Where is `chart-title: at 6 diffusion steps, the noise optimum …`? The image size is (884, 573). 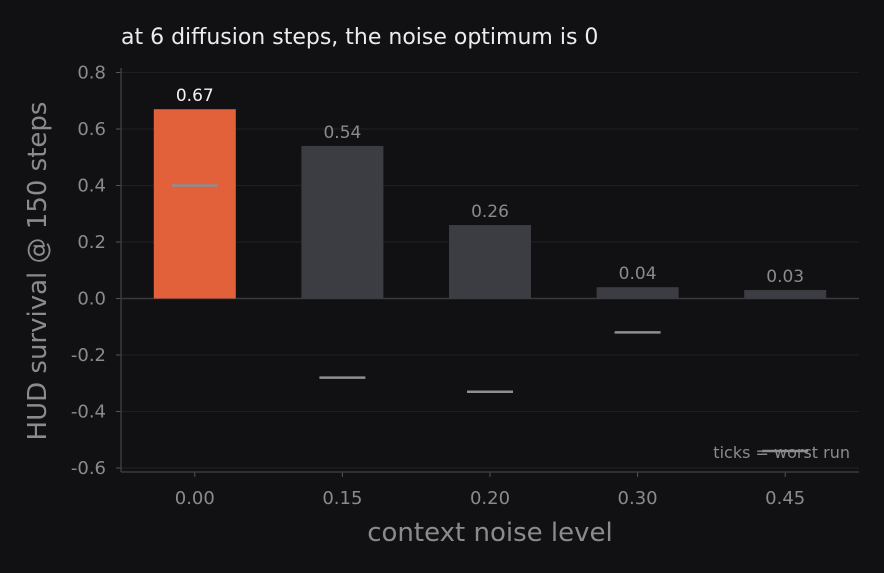 chart-title: at 6 diffusion steps, the noise optimum … is located at coordinates (359, 37).